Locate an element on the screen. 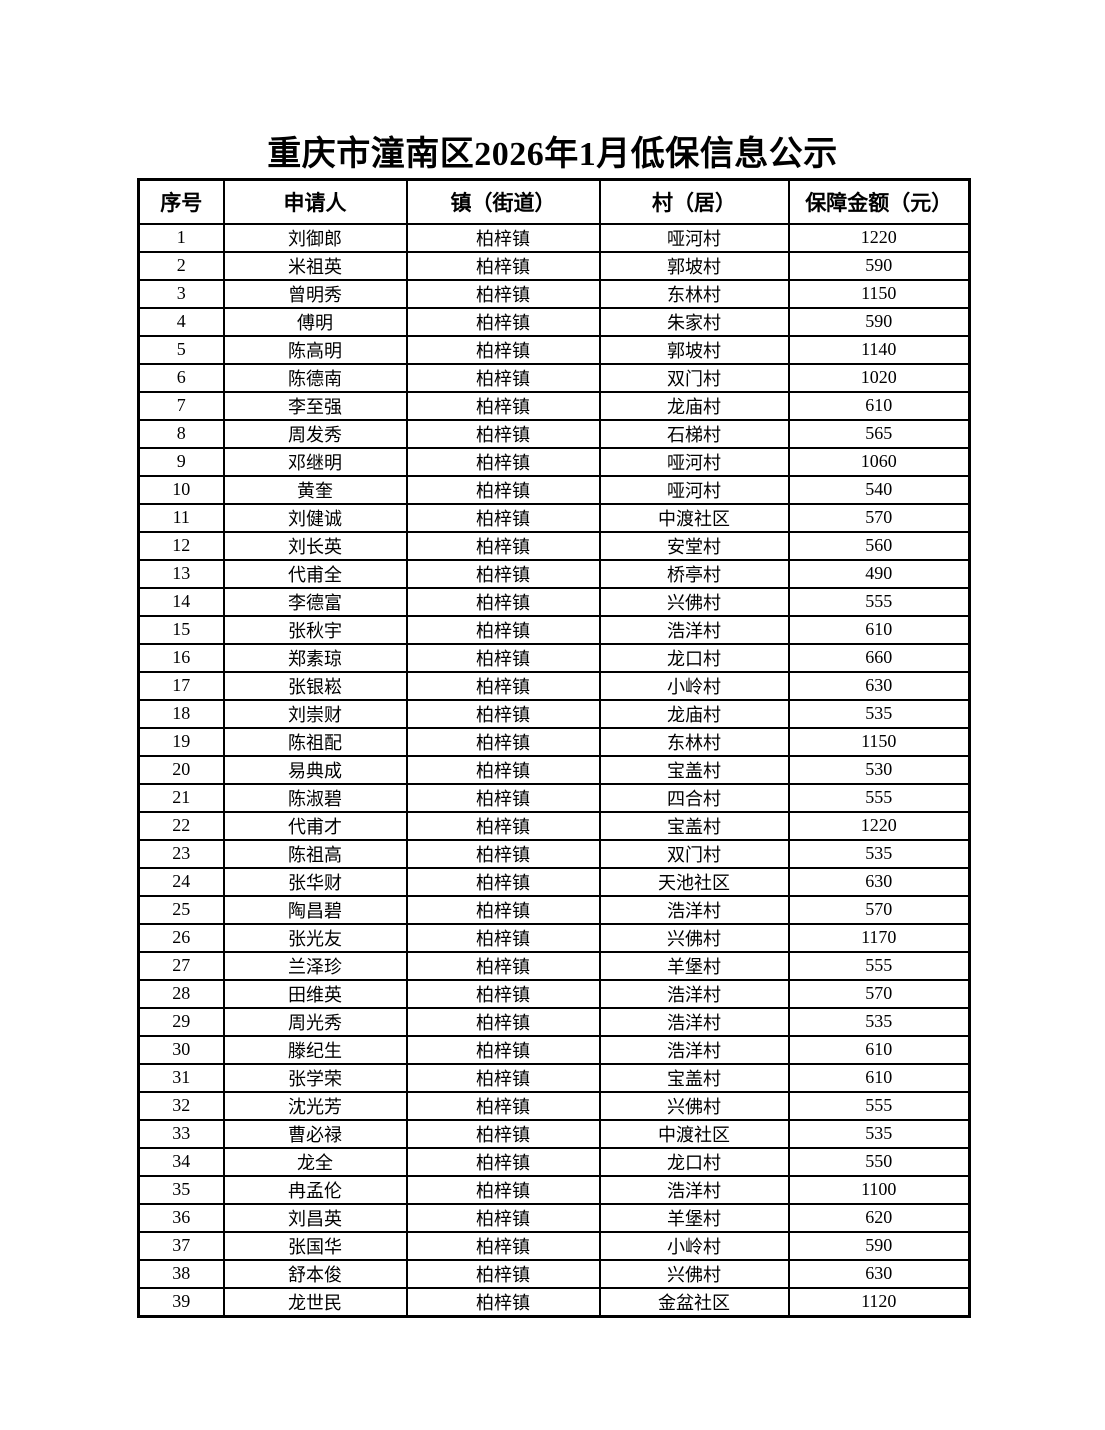 The width and height of the screenshot is (1105, 1430). table-row: 32 沈光芳 柏梓镇 兴佛村 555 is located at coordinates (554, 1105).